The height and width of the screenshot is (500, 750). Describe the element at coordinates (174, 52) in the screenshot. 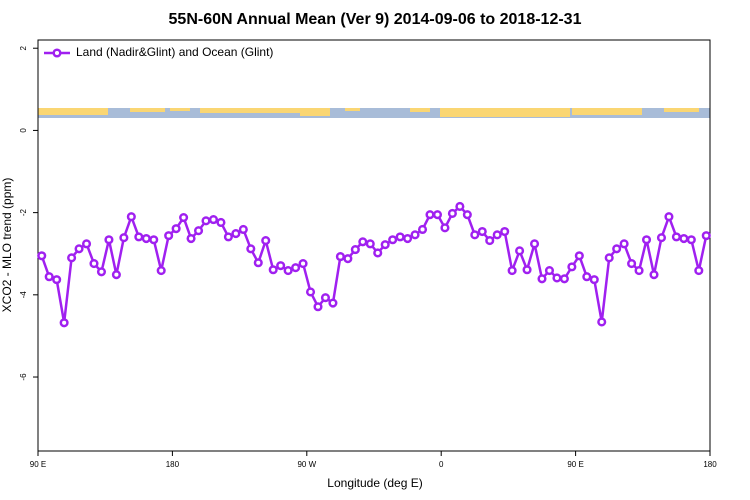

I see `legend-label: Land (Nadir&Glint) and Ocean (Glint)` at that location.